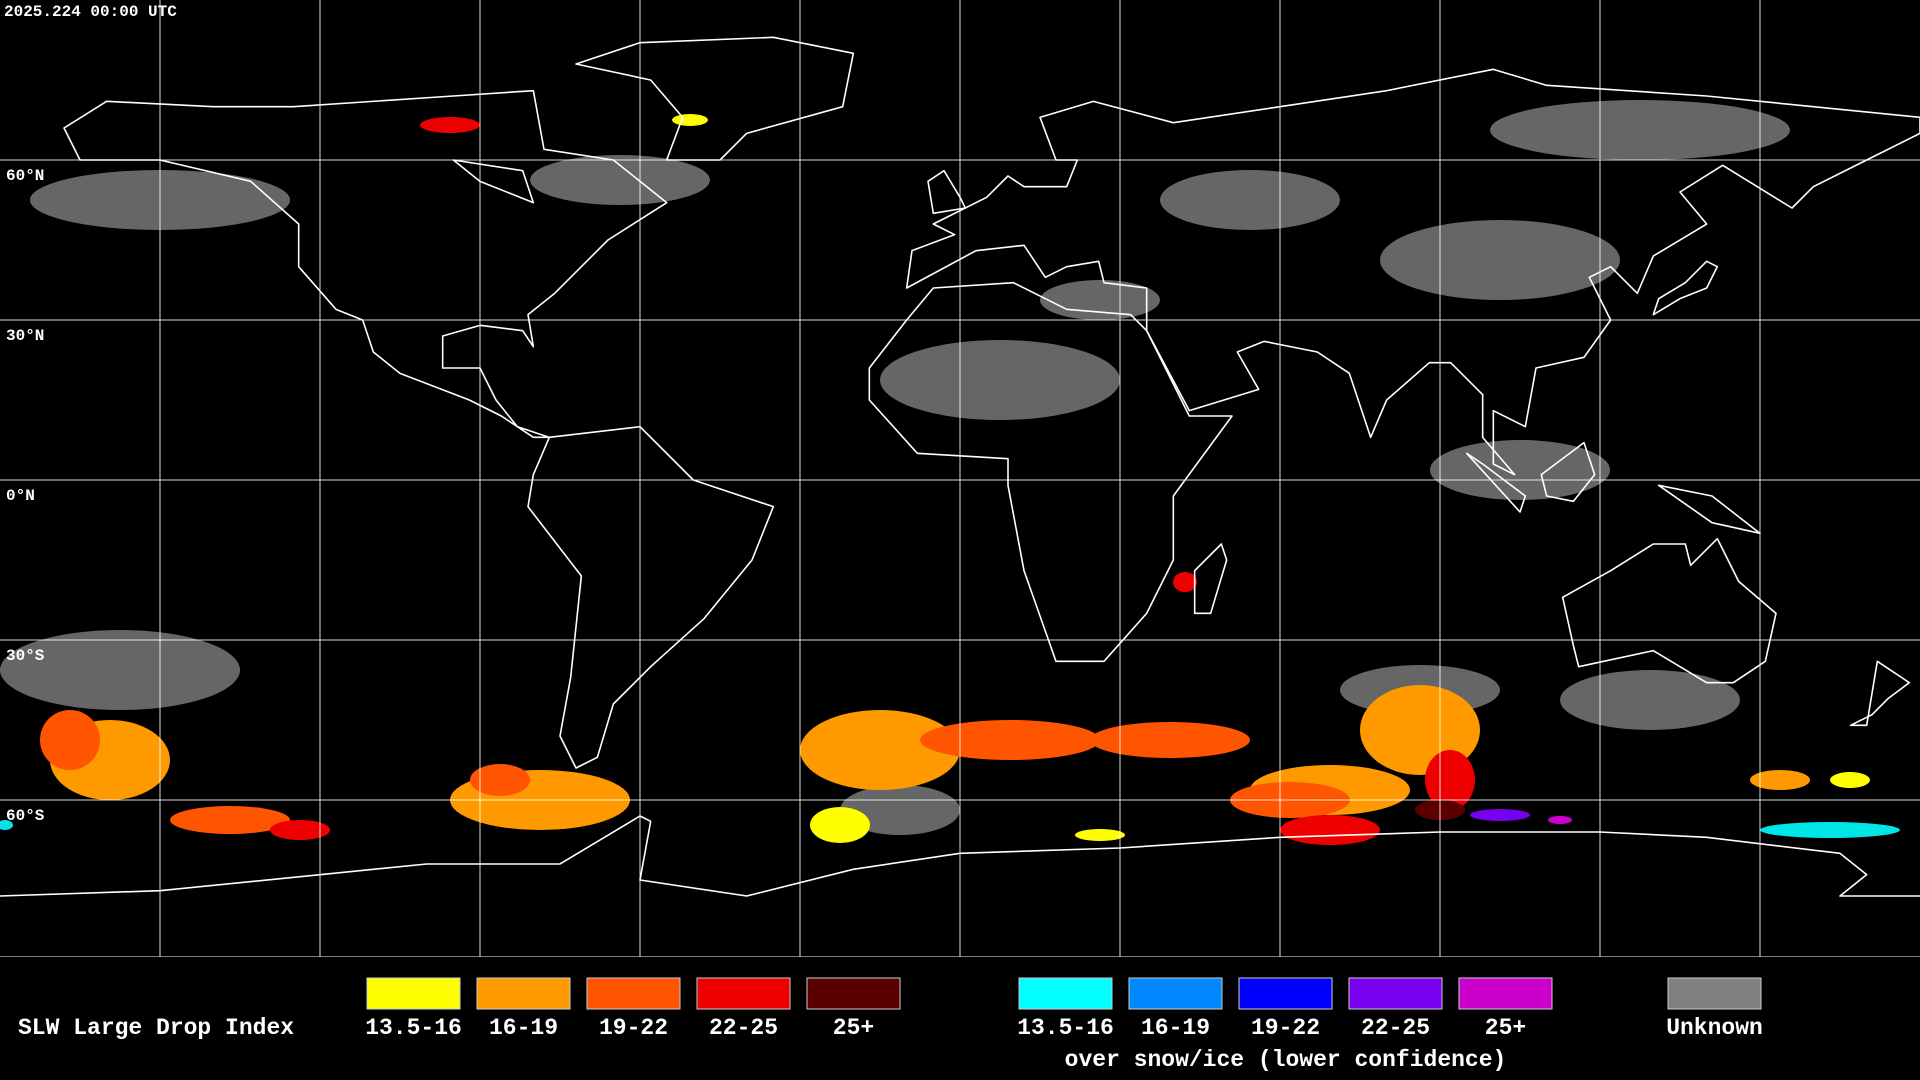 This screenshot has height=1080, width=1920. I want to click on latitude-label: 30°S, so click(25, 656).